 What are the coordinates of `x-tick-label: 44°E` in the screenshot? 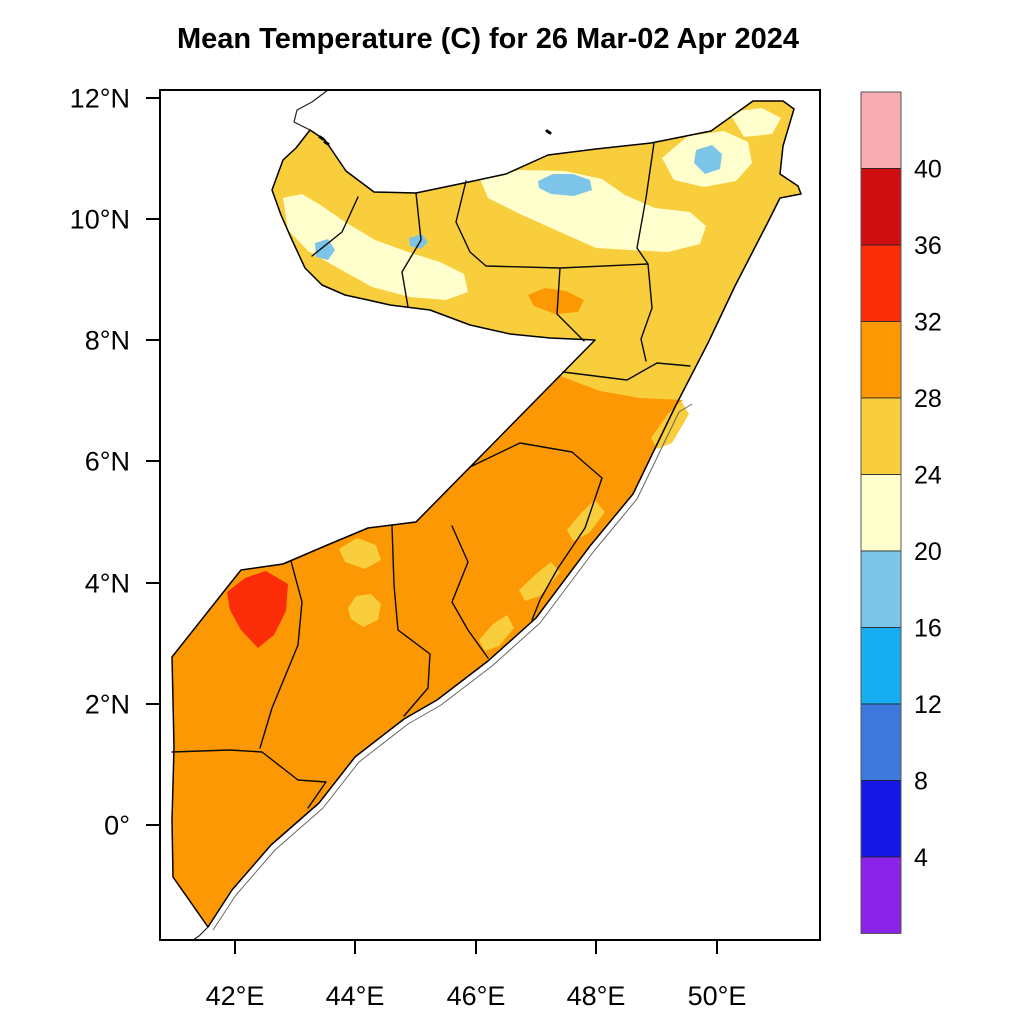 It's located at (355, 996).